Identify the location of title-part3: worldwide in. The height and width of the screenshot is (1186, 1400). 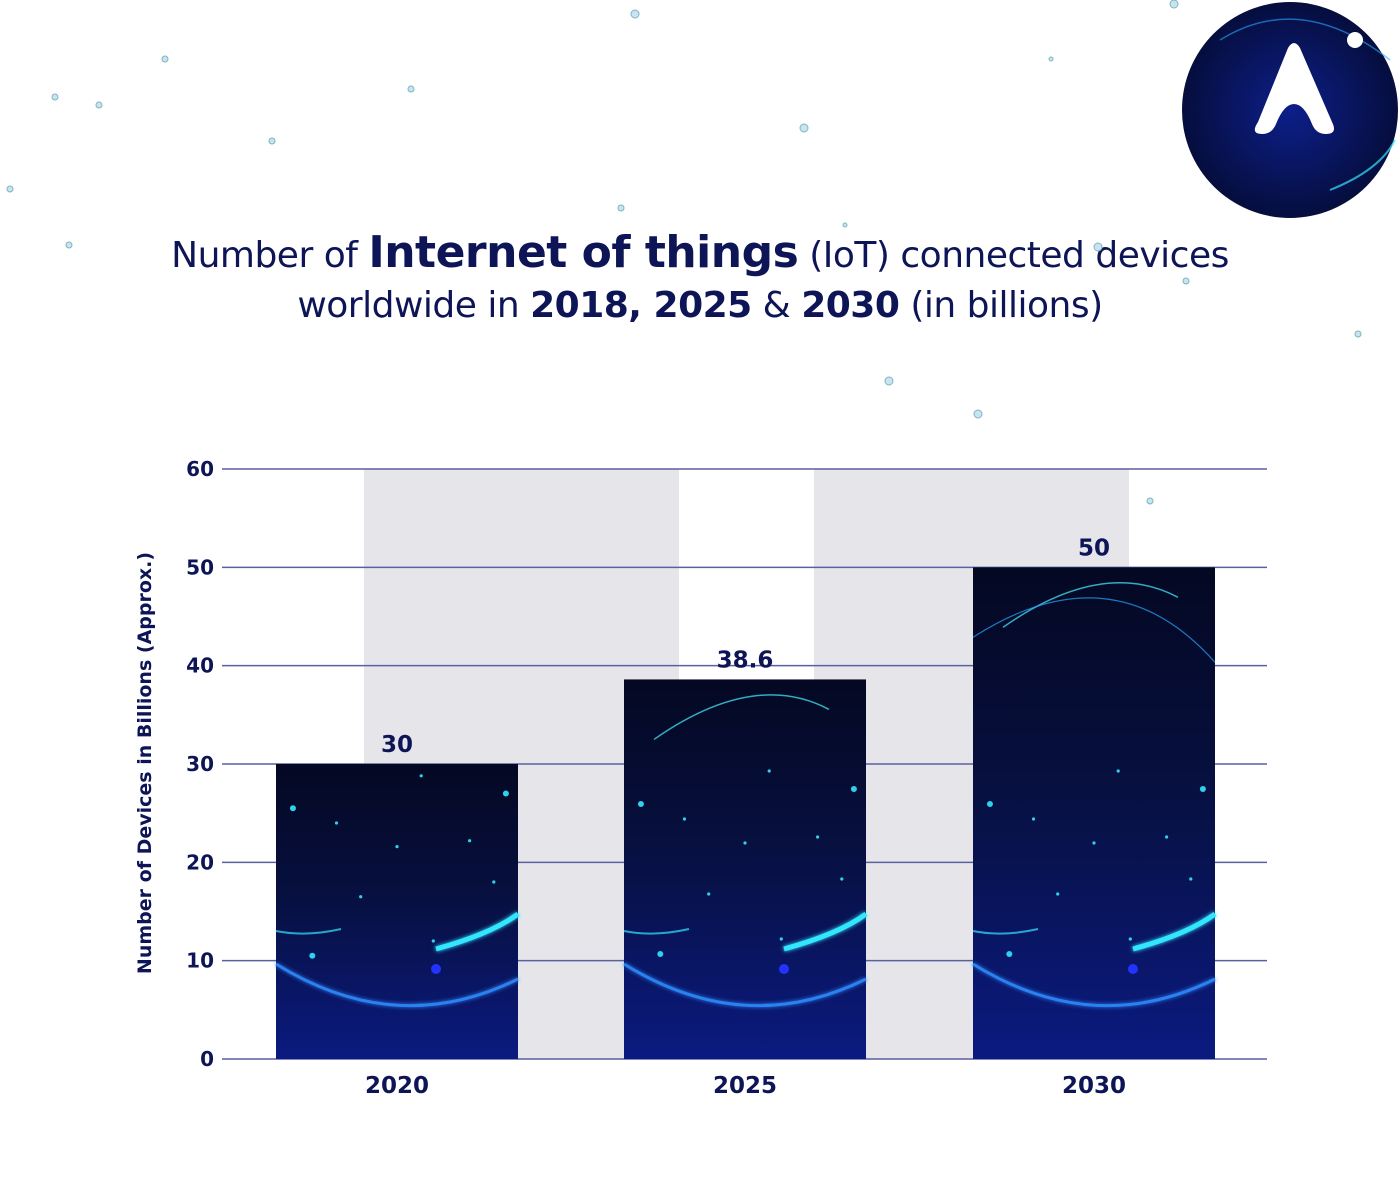
(414, 305).